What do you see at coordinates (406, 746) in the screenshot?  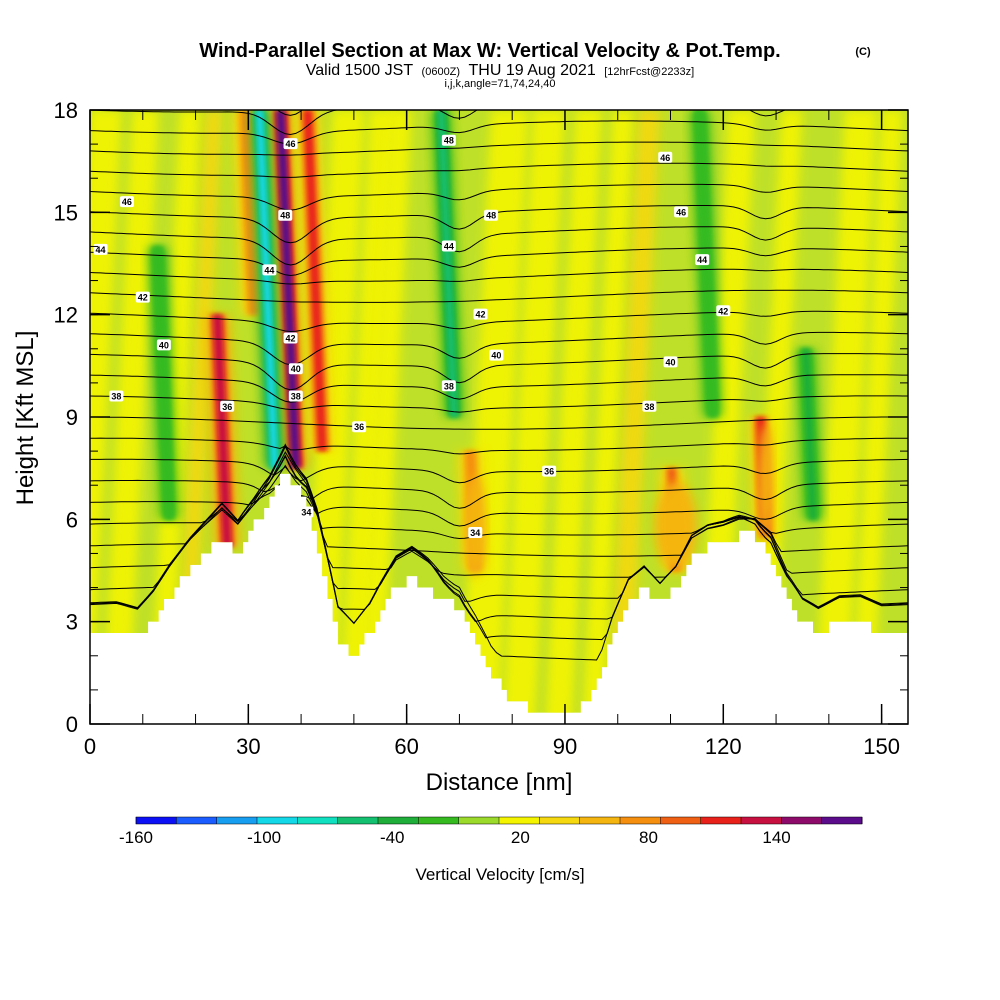 I see `x-tick-label: 60` at bounding box center [406, 746].